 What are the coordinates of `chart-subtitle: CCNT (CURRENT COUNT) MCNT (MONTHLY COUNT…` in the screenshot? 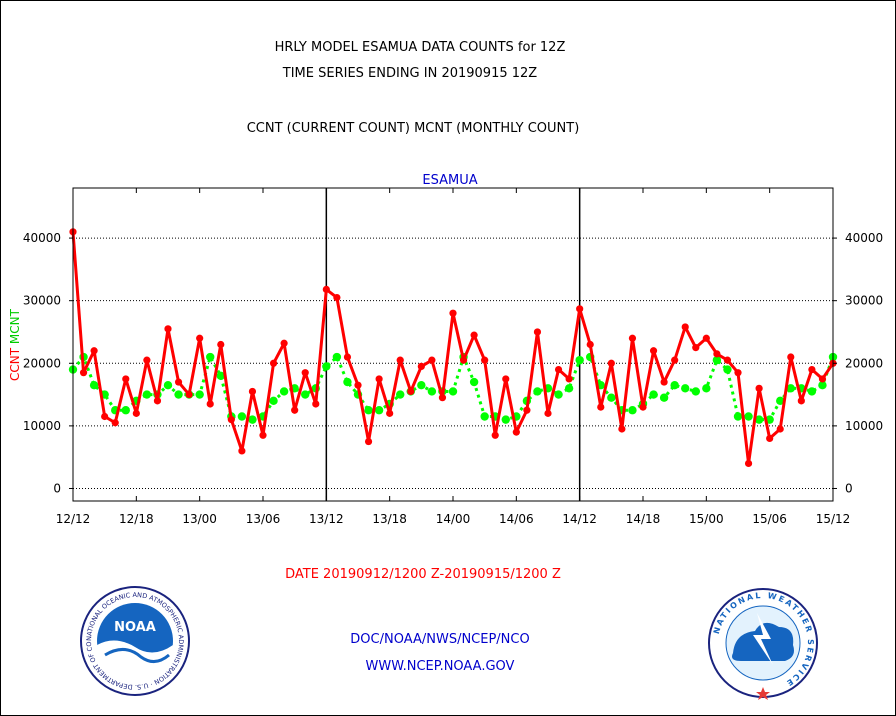 It's located at (413, 128).